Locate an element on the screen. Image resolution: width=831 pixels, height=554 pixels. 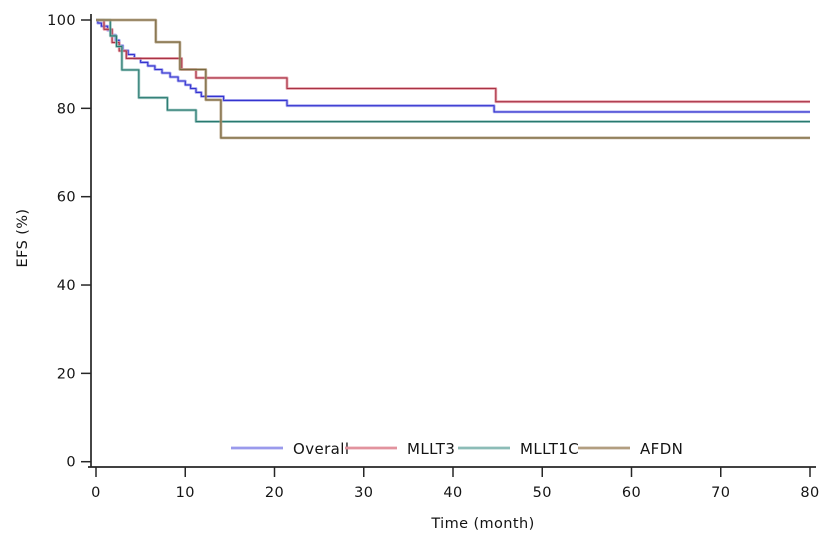
x-tick-label: 20 is located at coordinates (274, 493).